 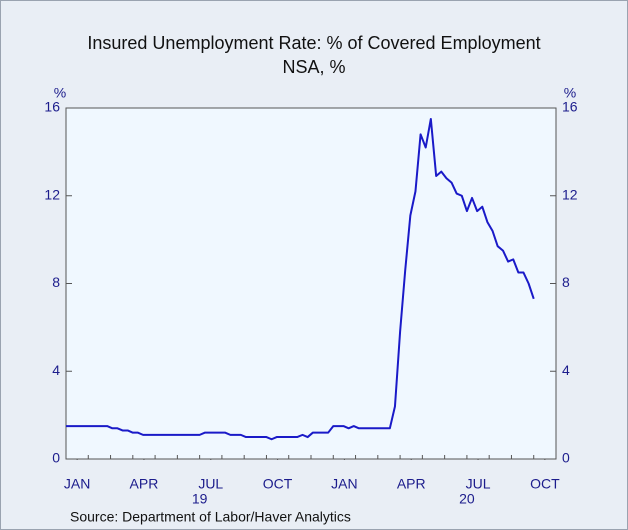 What do you see at coordinates (200, 499) in the screenshot?
I see `year-label: 19` at bounding box center [200, 499].